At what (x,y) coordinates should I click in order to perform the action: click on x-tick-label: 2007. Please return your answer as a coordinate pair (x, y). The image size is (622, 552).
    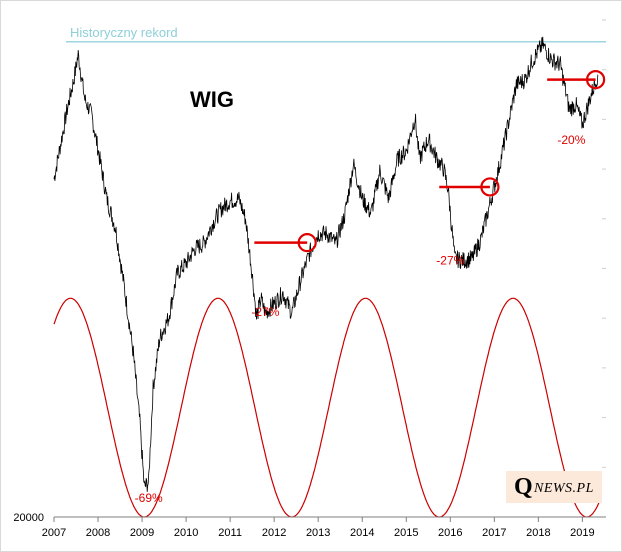
    Looking at the image, I should click on (54, 533).